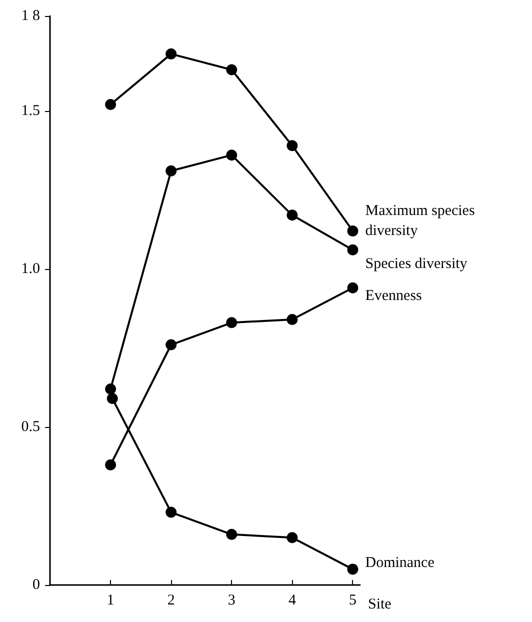  I want to click on x-tick-label: 1, so click(110, 600).